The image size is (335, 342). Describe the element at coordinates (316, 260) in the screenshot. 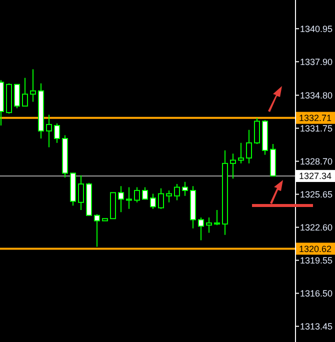

I see `y-tick-label: 1319.55` at that location.